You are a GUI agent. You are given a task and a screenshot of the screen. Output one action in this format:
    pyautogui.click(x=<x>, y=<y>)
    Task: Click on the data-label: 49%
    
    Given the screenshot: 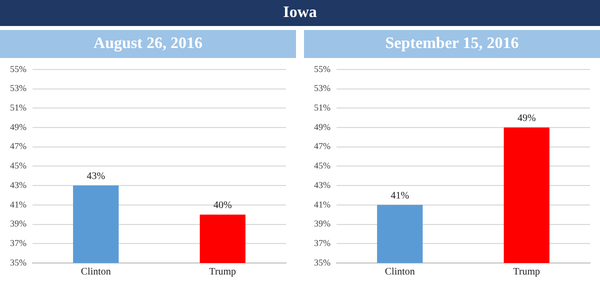 What is the action you would take?
    pyautogui.click(x=526, y=118)
    